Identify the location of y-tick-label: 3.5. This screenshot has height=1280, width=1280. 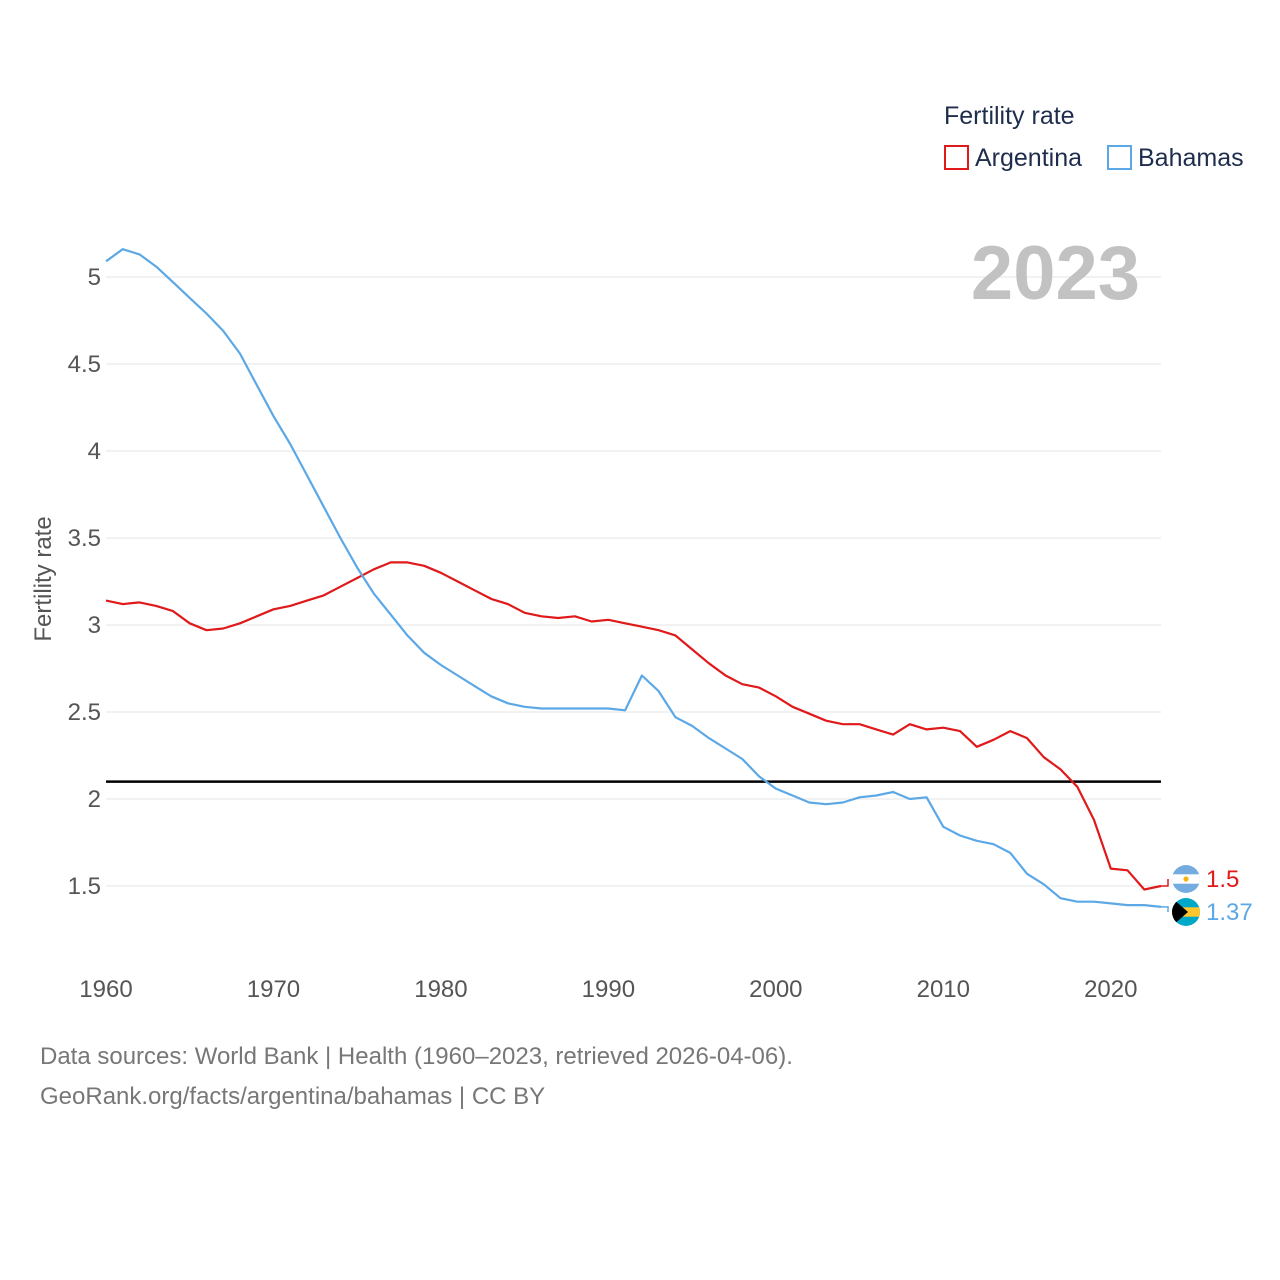
(84, 538).